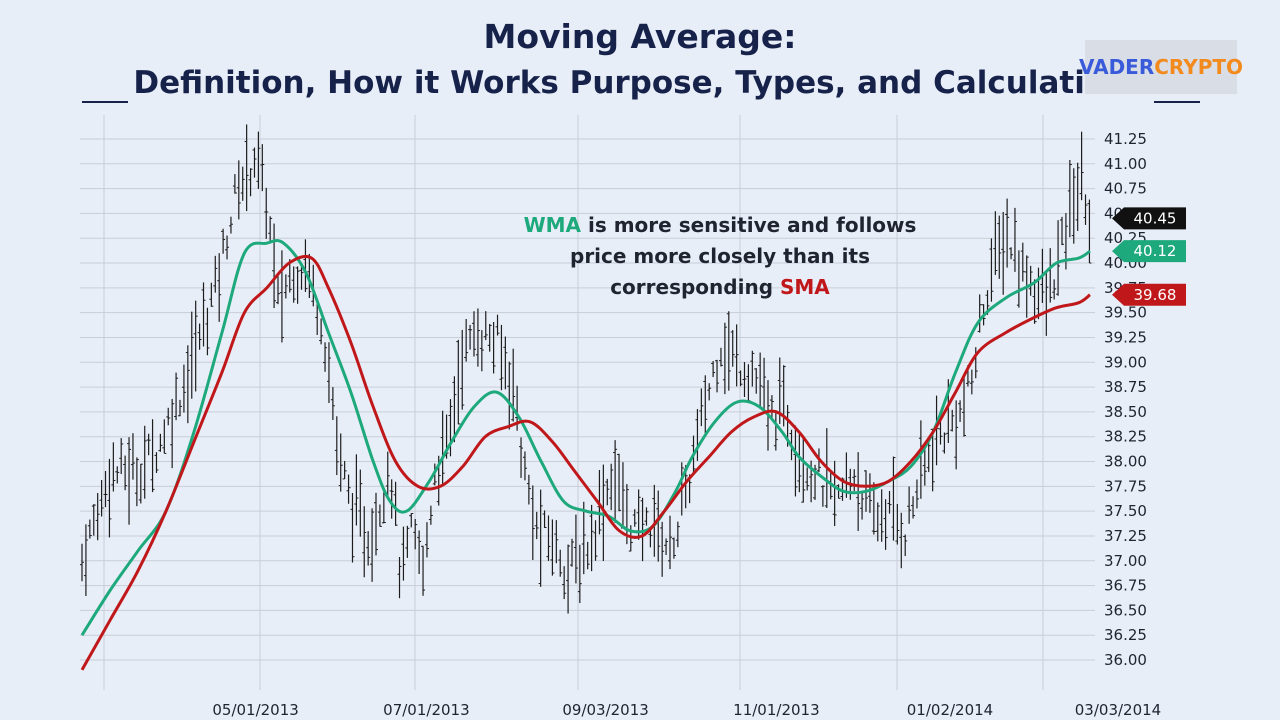  Describe the element at coordinates (105, 102) in the screenshot. I see `title-dash-left` at that location.